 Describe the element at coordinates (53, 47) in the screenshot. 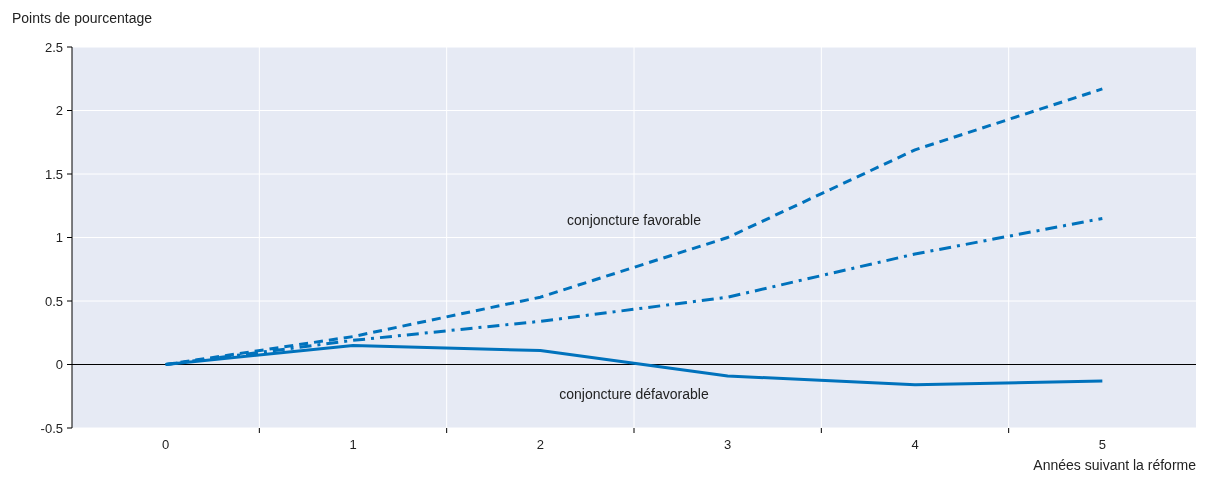

I see `y-tick-label: 2.5` at that location.